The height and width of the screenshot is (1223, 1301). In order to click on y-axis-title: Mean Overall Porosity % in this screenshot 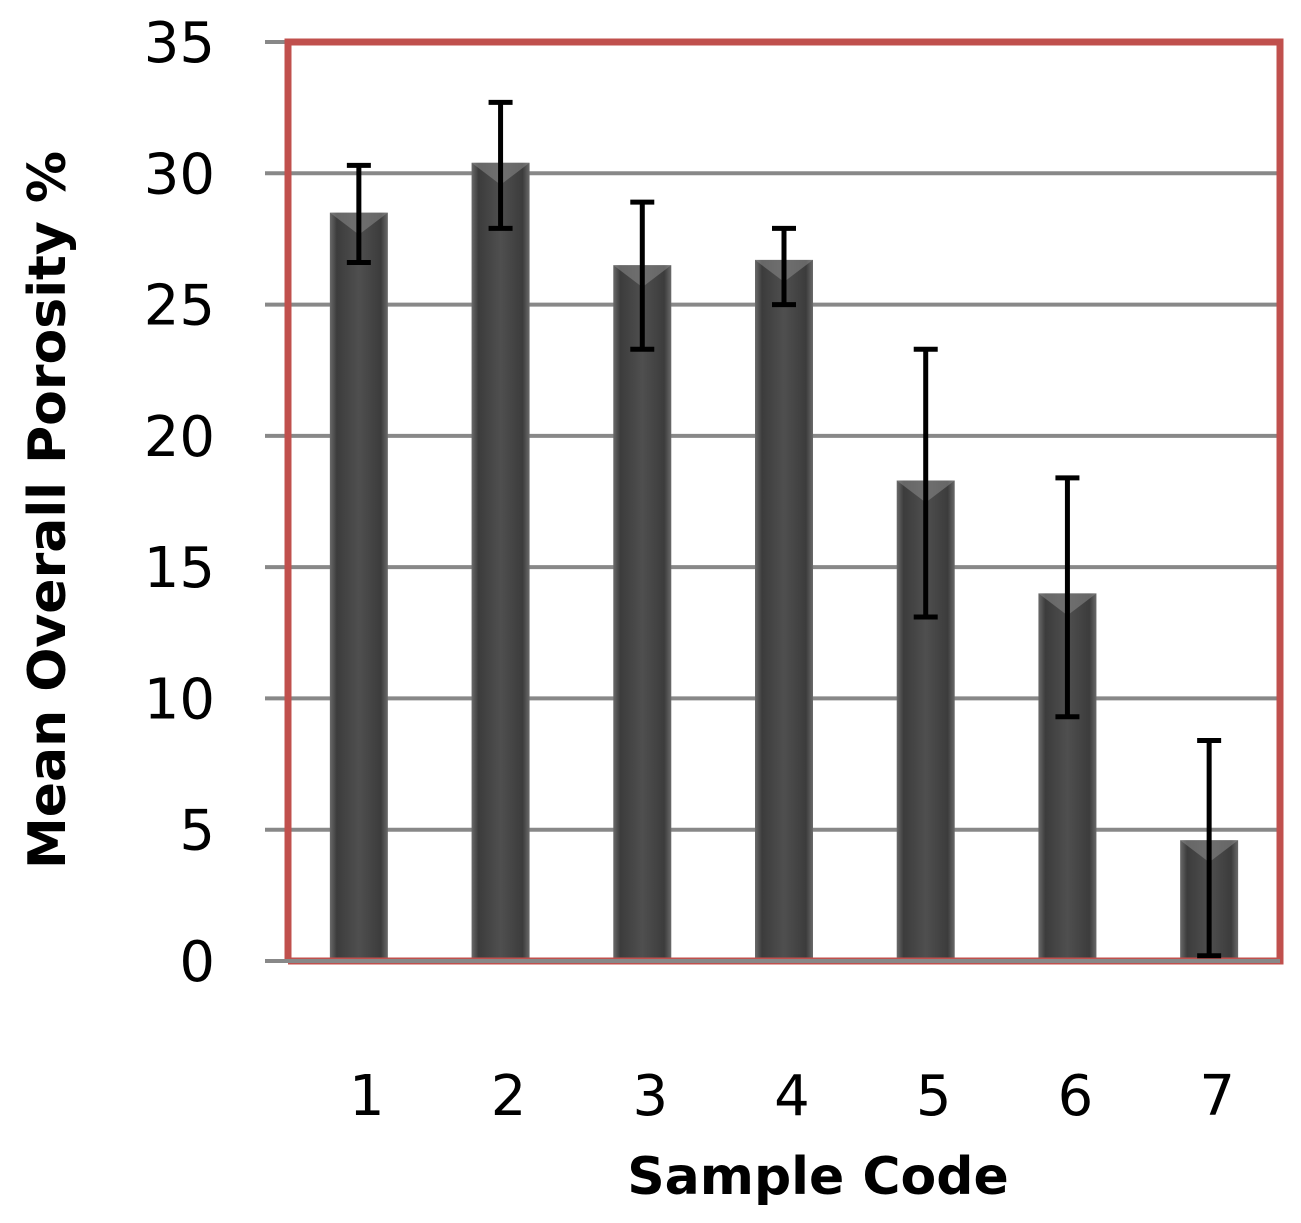, I will do `click(48, 510)`.